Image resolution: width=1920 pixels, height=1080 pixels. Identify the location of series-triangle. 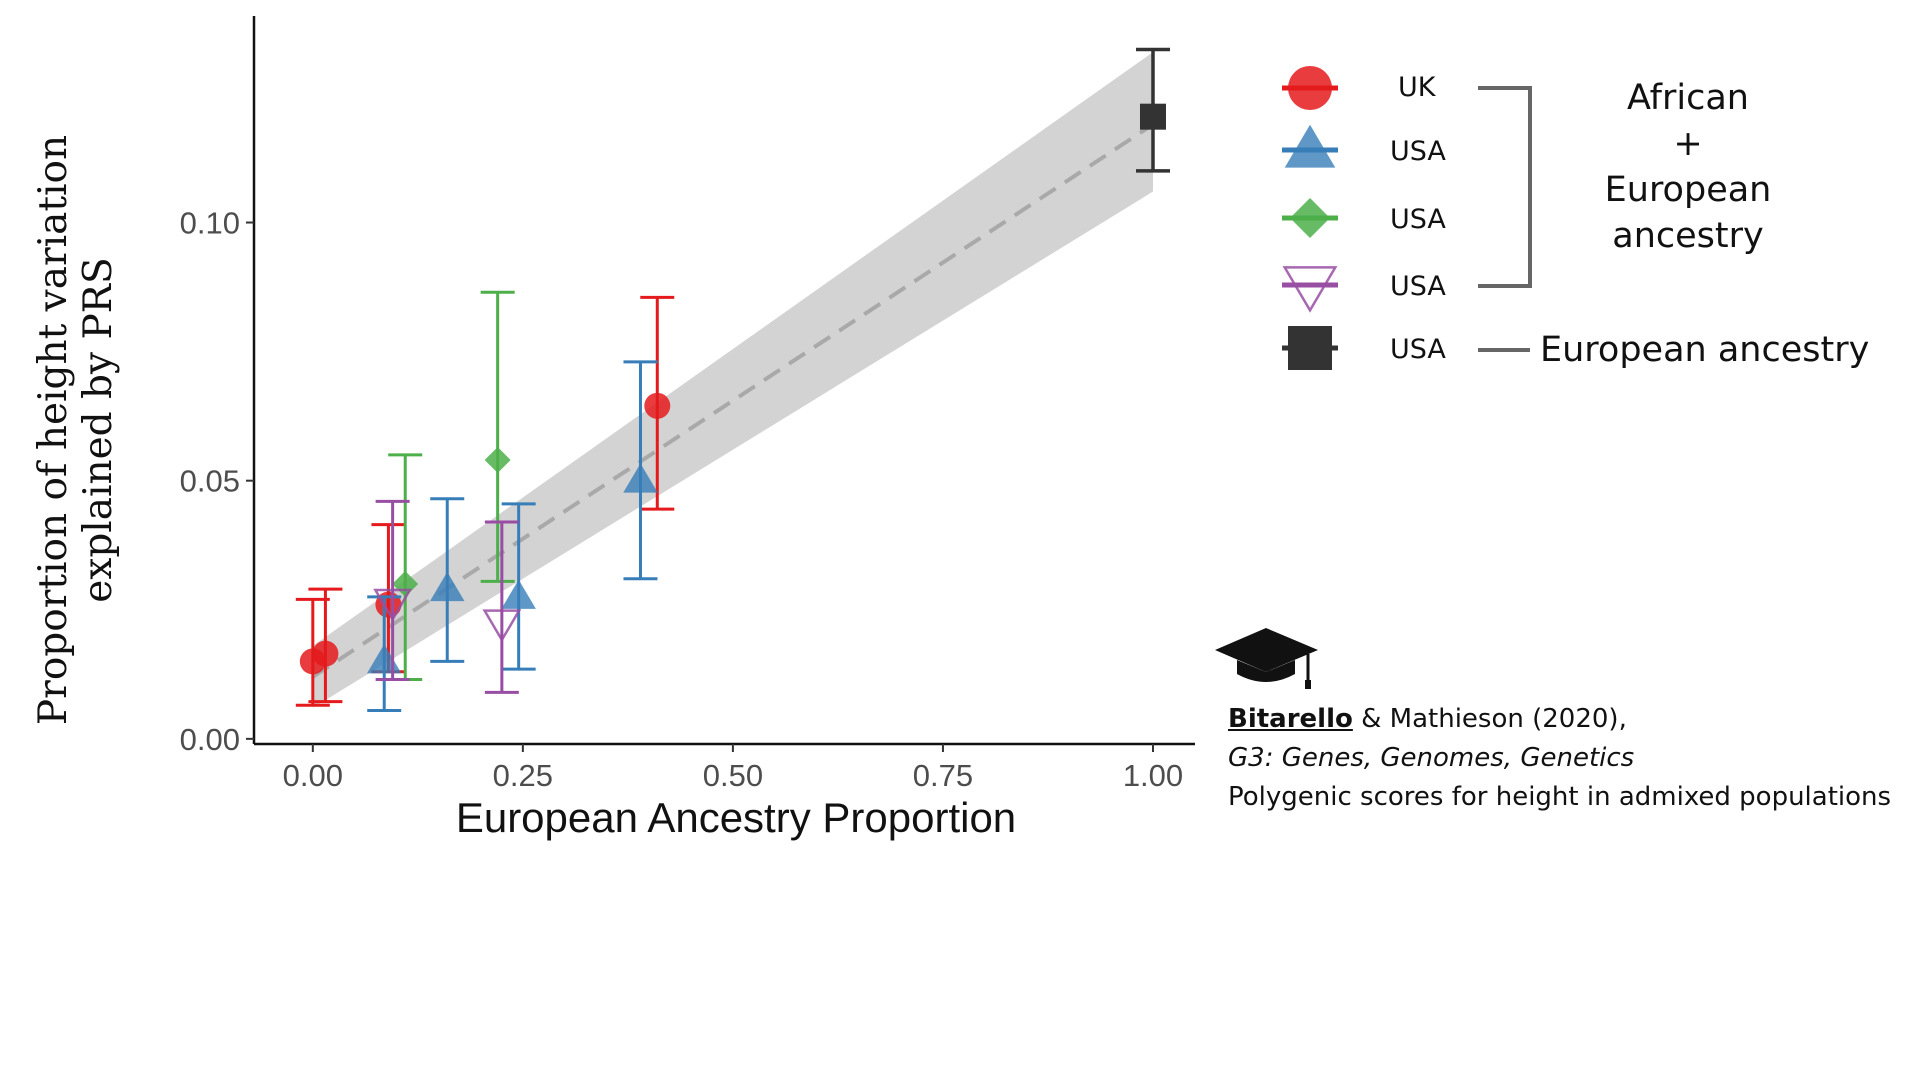
(512, 536).